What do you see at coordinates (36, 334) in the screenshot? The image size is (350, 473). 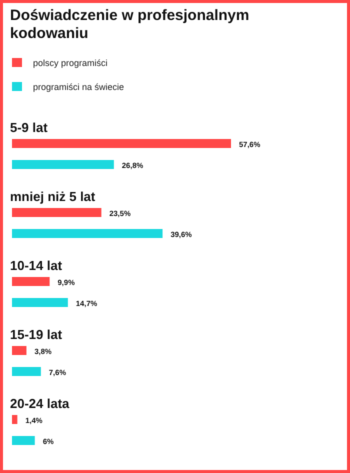 I see `y-tick-label: 15-19 lat` at bounding box center [36, 334].